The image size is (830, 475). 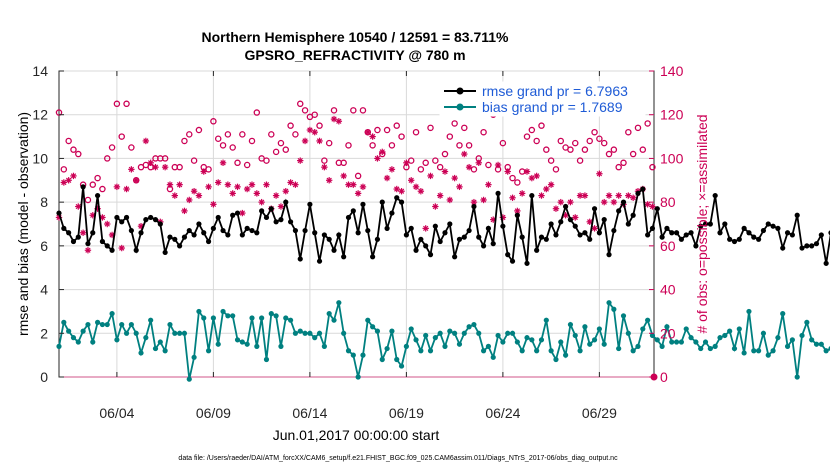 What do you see at coordinates (44, 202) in the screenshot?
I see `y-tick-label: 8` at bounding box center [44, 202].